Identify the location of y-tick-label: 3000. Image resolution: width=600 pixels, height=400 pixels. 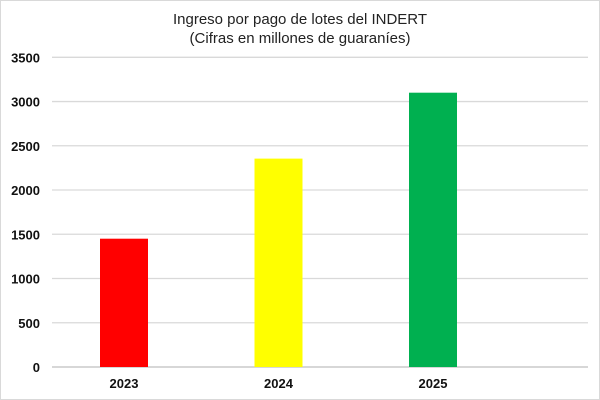
(25, 102).